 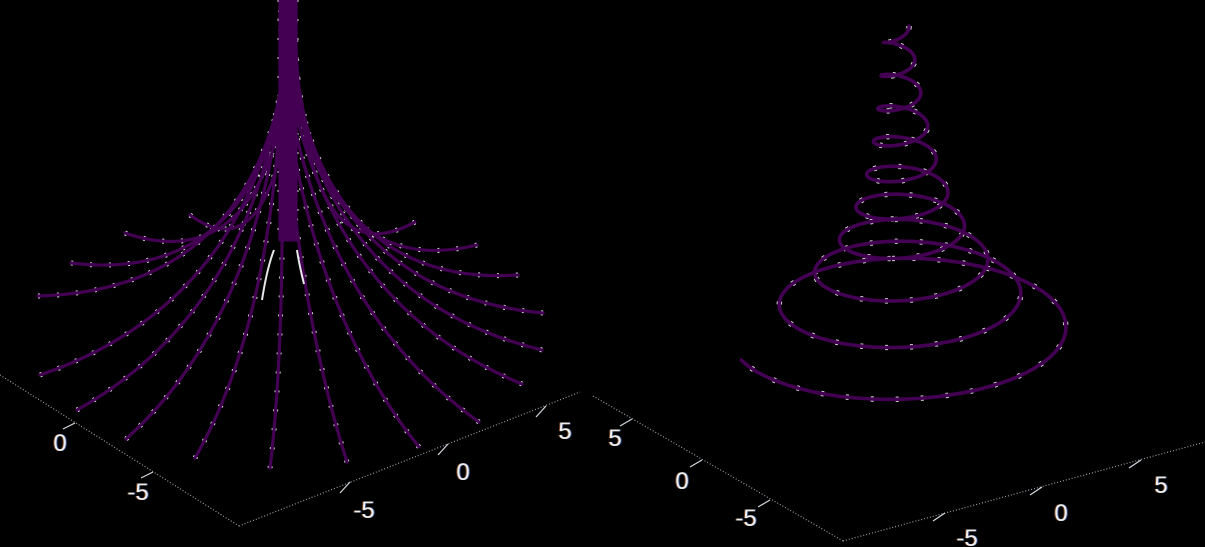 I want to click on left-axis-tick-label: 5, so click(x=614, y=438).